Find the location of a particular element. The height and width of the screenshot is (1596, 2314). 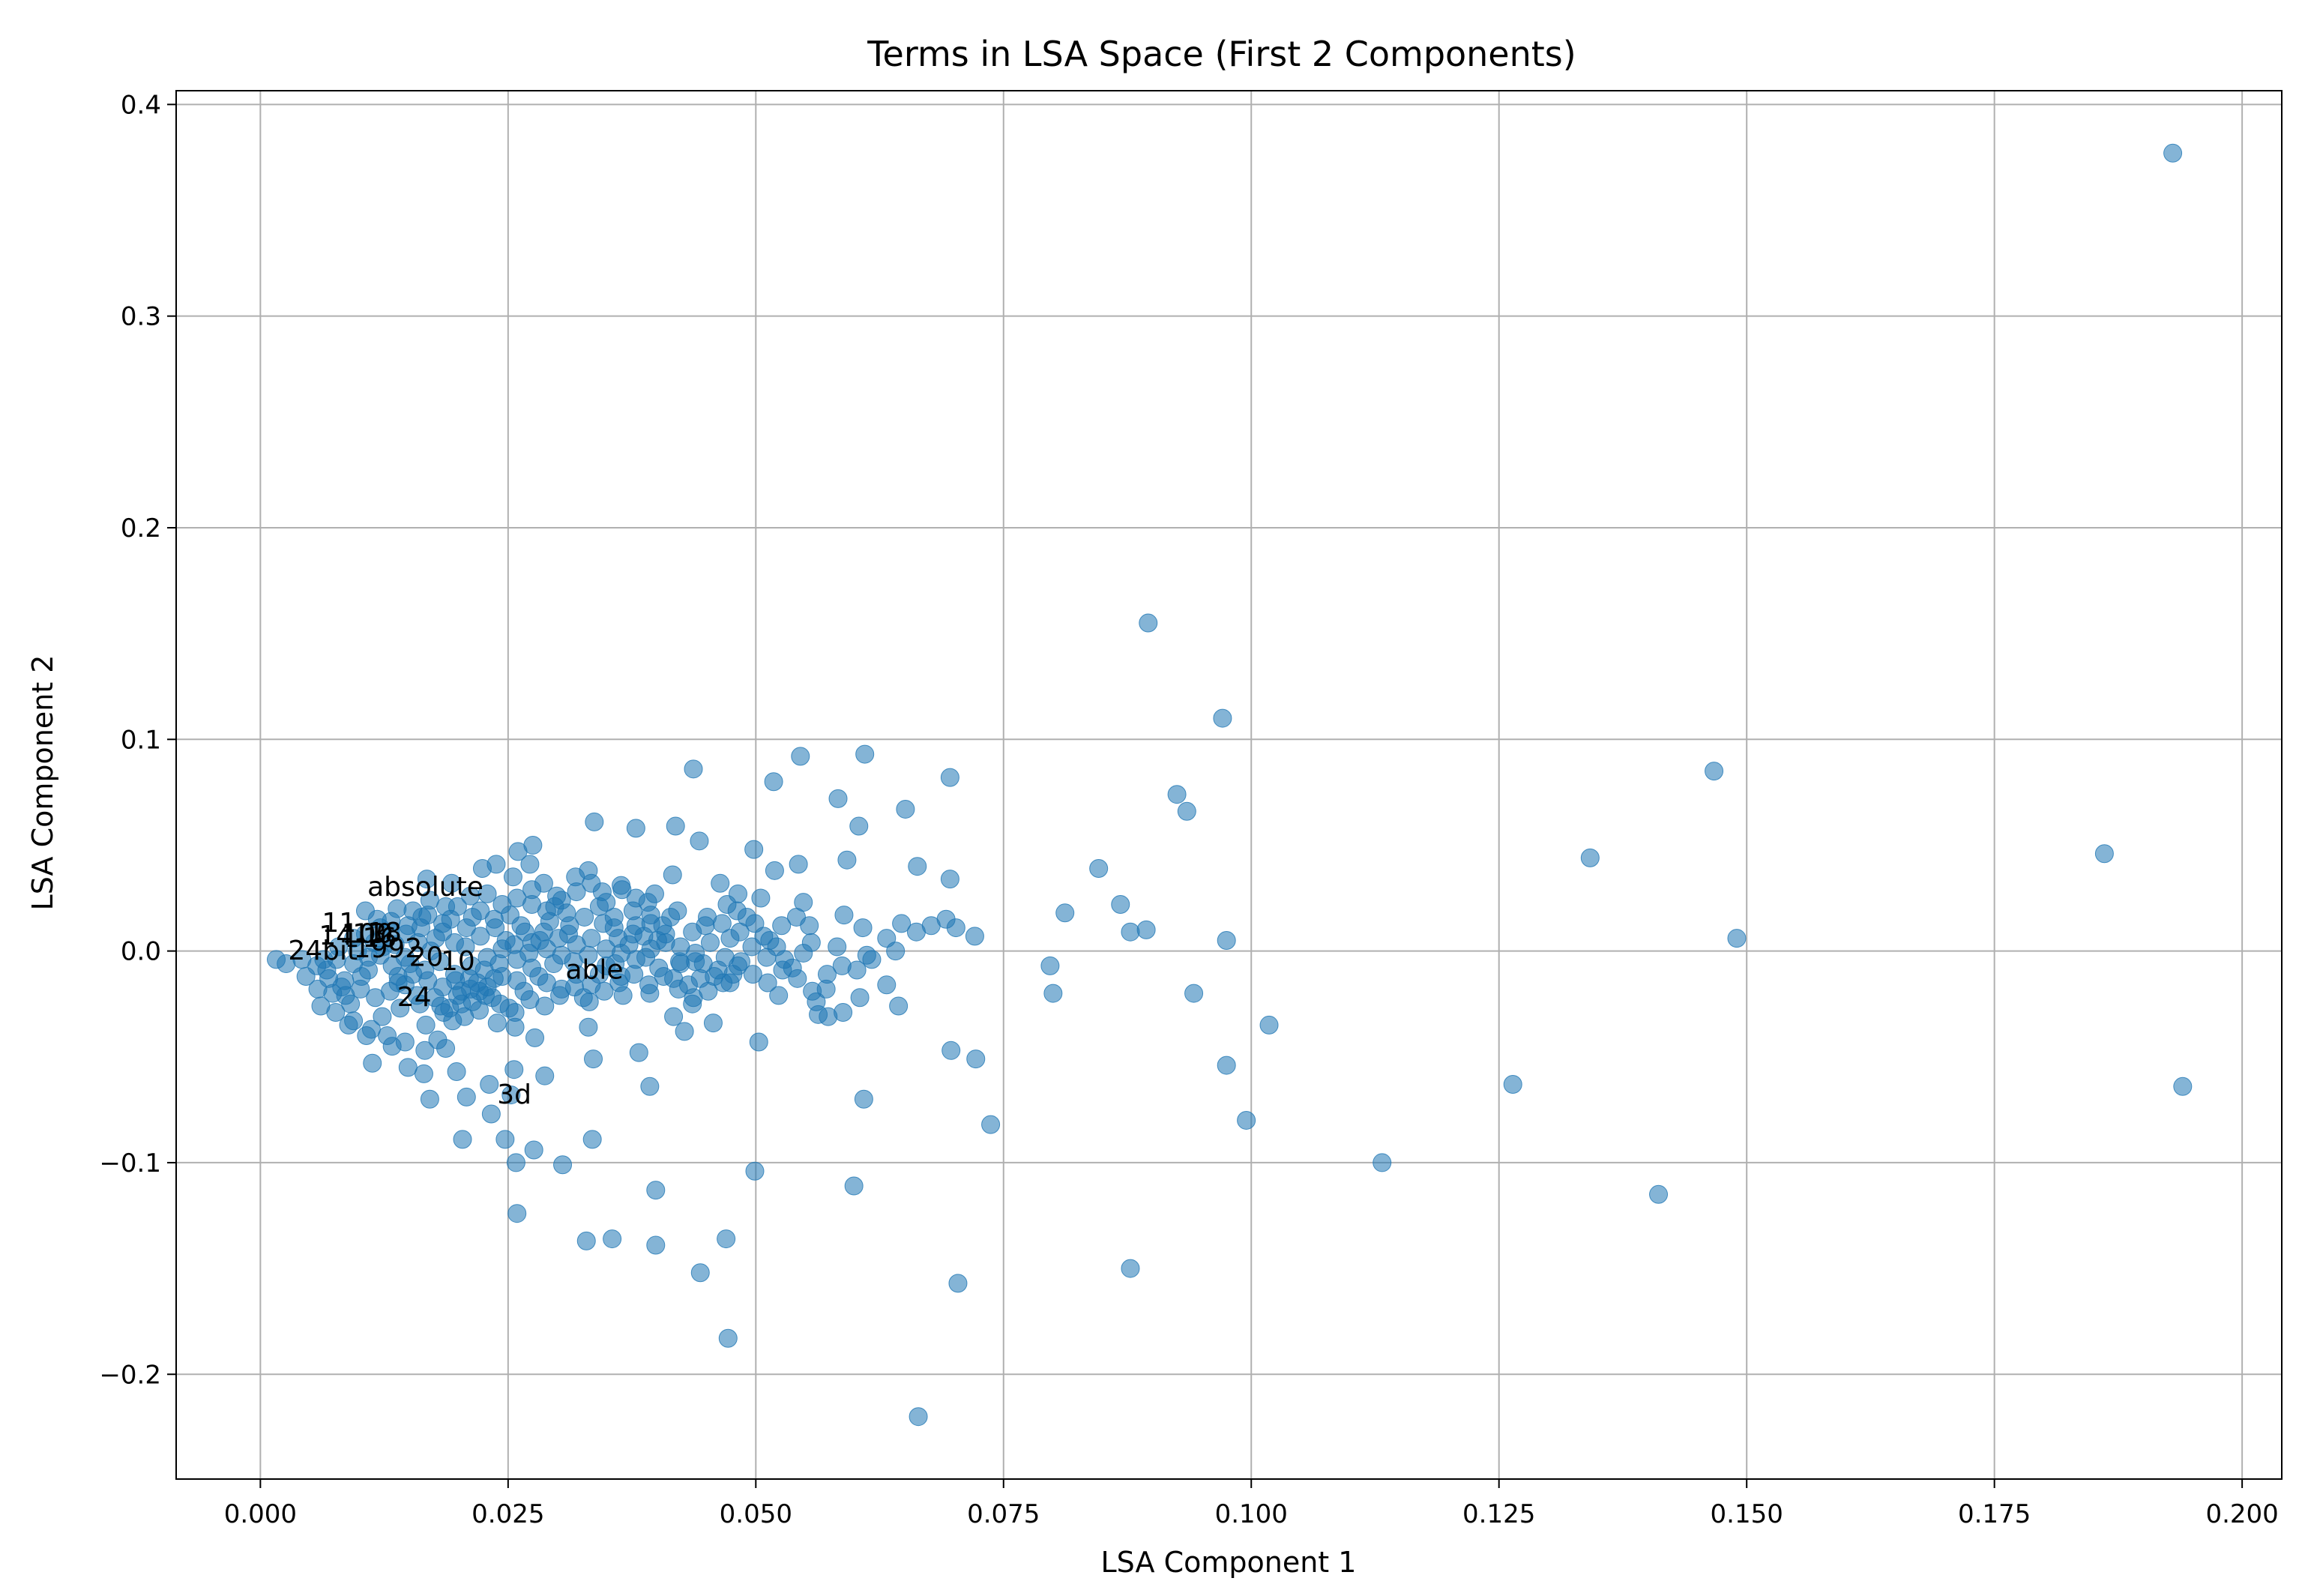

x-tick-label: 0.075 is located at coordinates (1003, 1514).